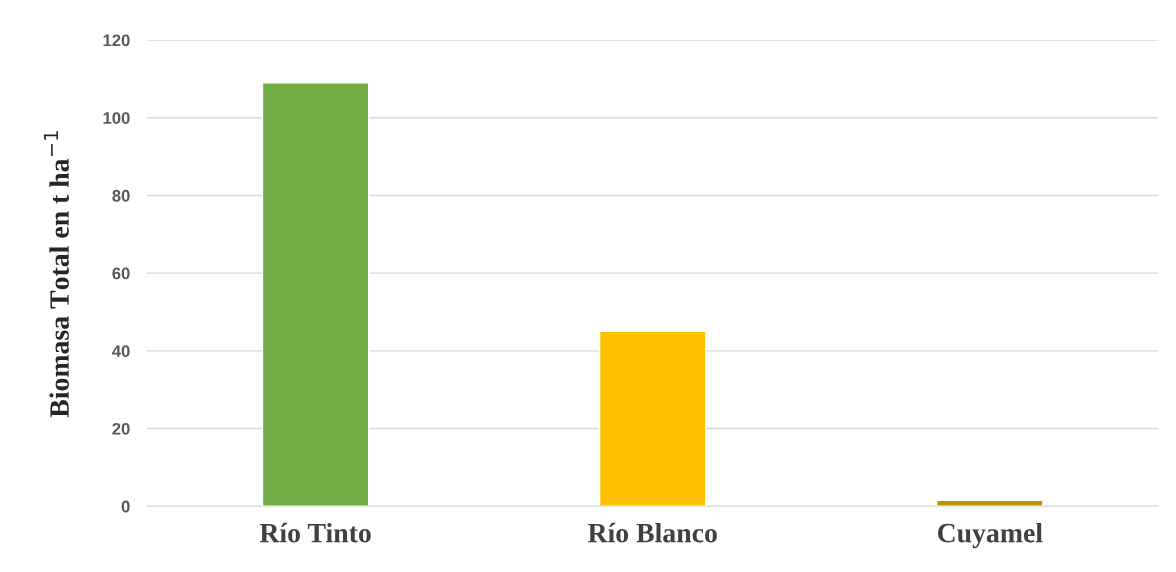 The width and height of the screenshot is (1176, 572). What do you see at coordinates (990, 535) in the screenshot?
I see `x-tick-label: Cuyamel` at bounding box center [990, 535].